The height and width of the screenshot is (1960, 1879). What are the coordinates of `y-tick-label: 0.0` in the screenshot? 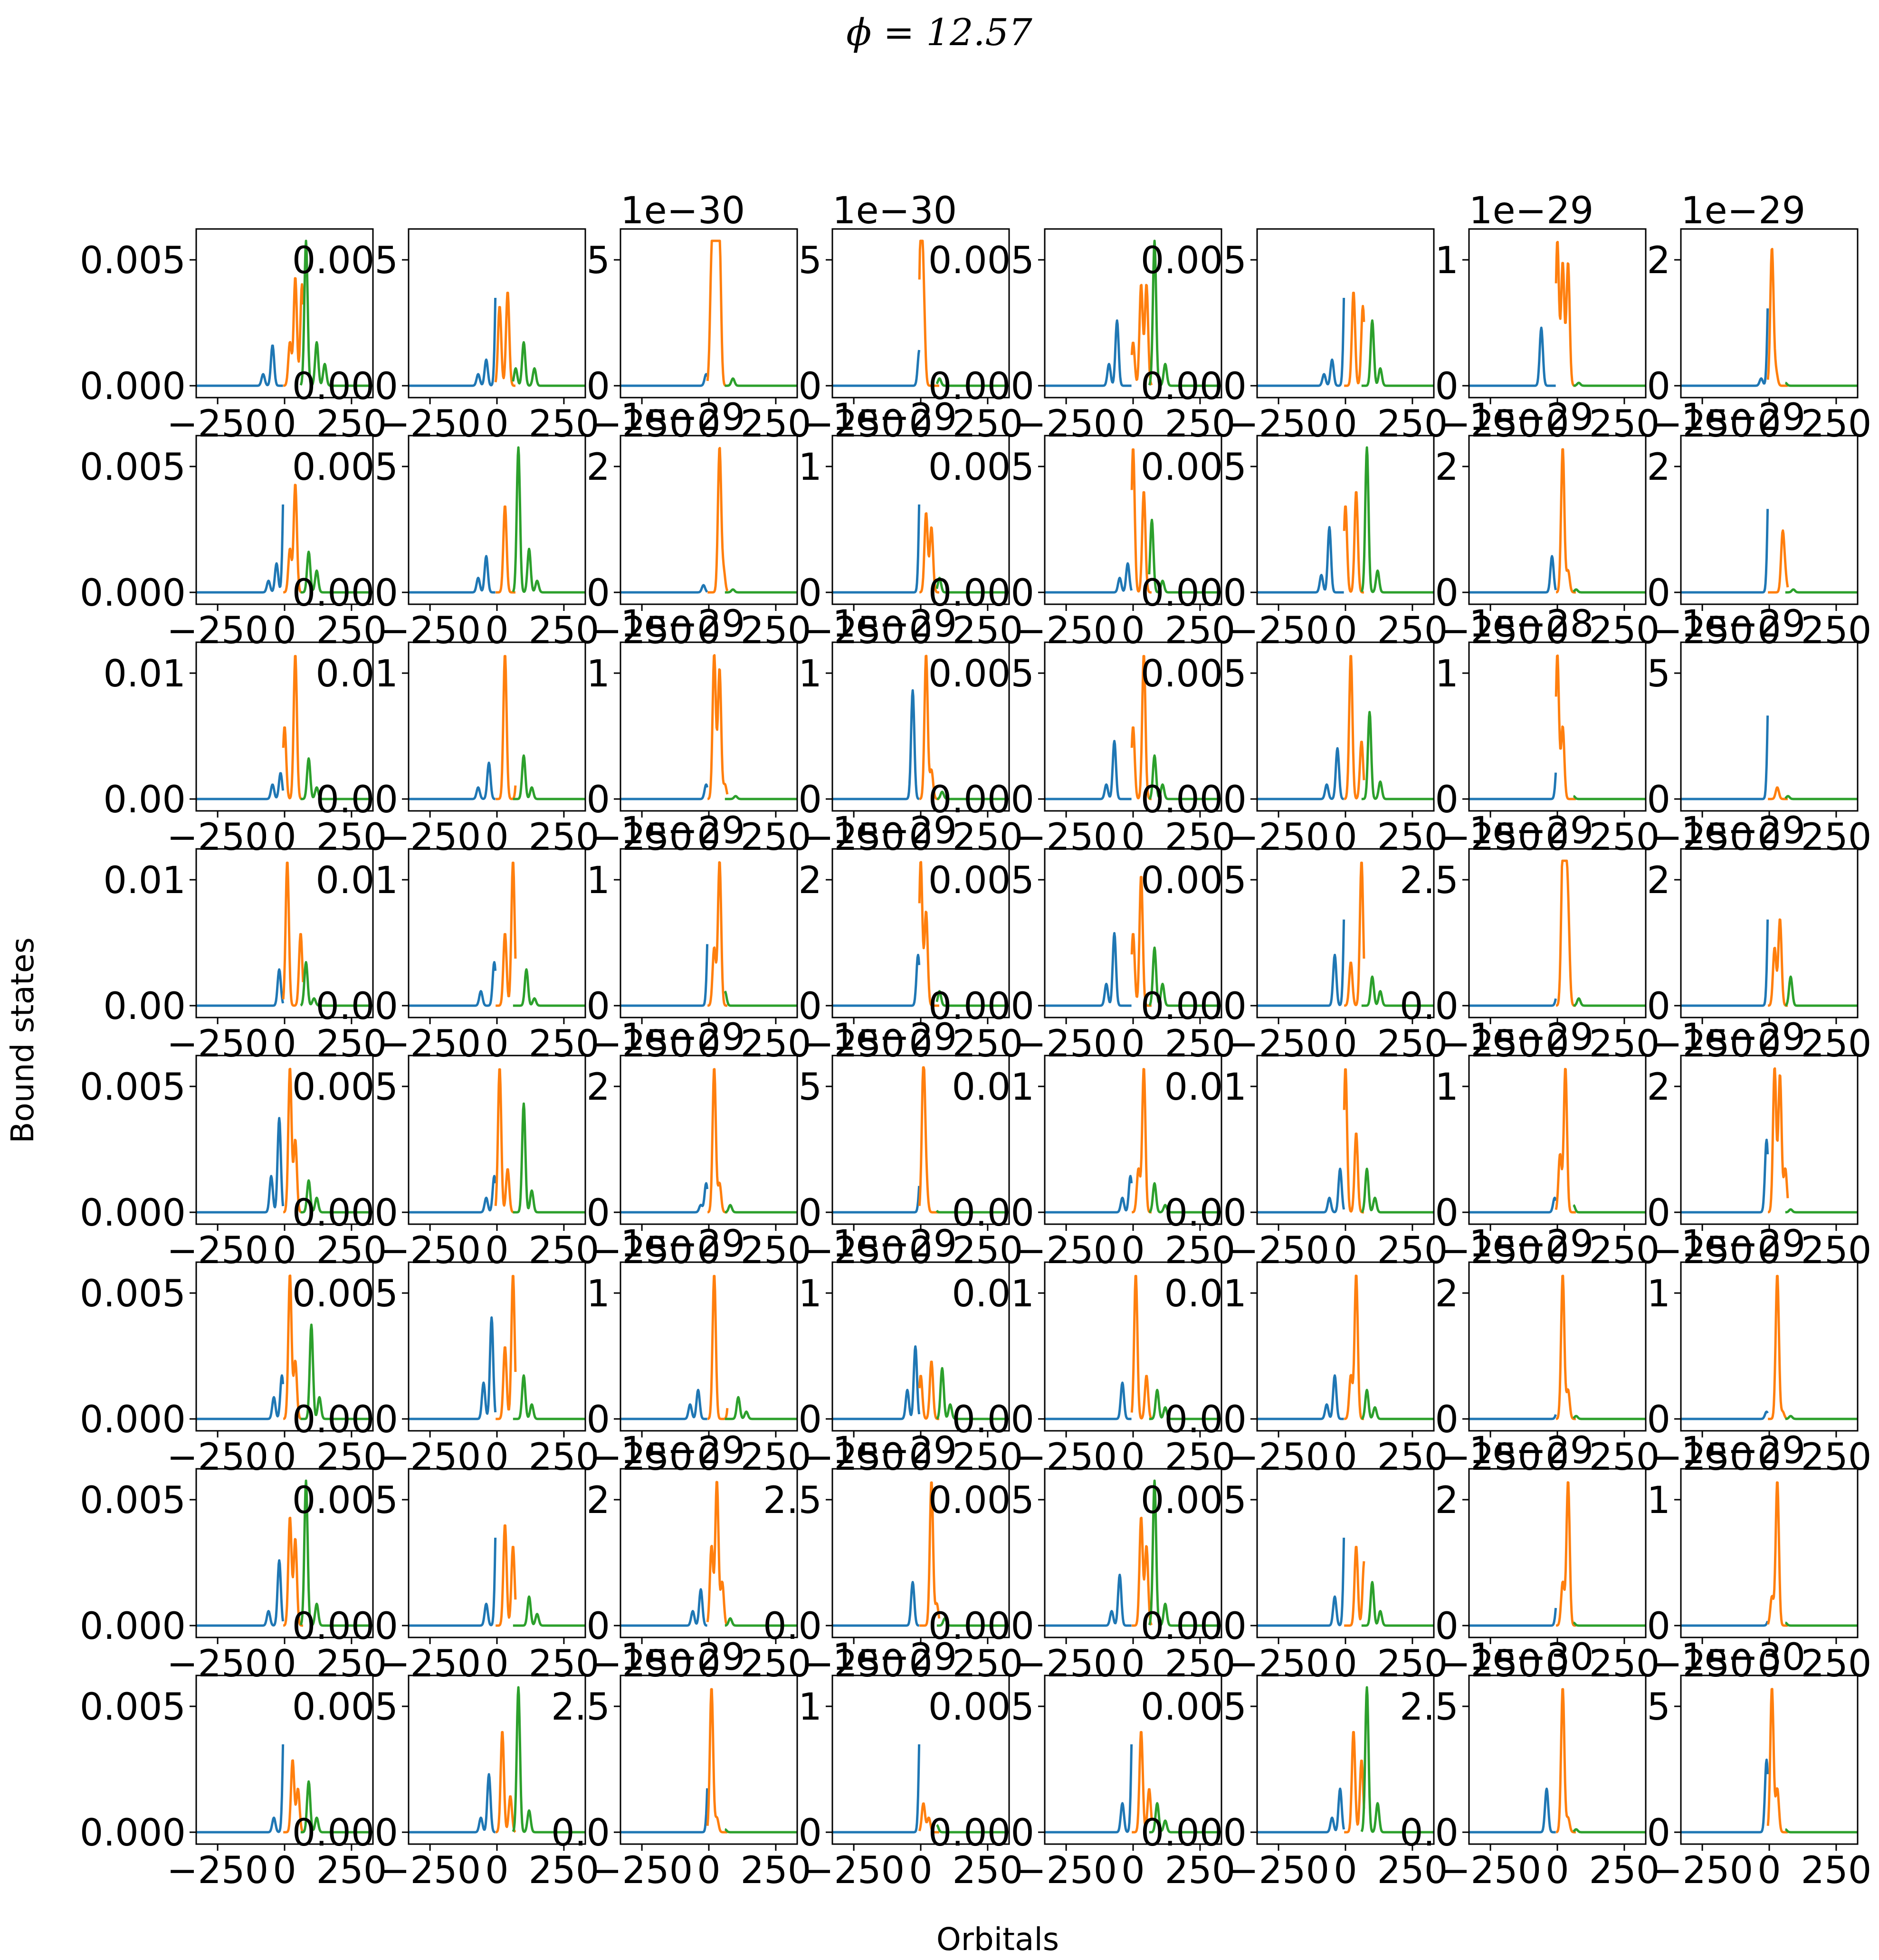 It's located at (1429, 1006).